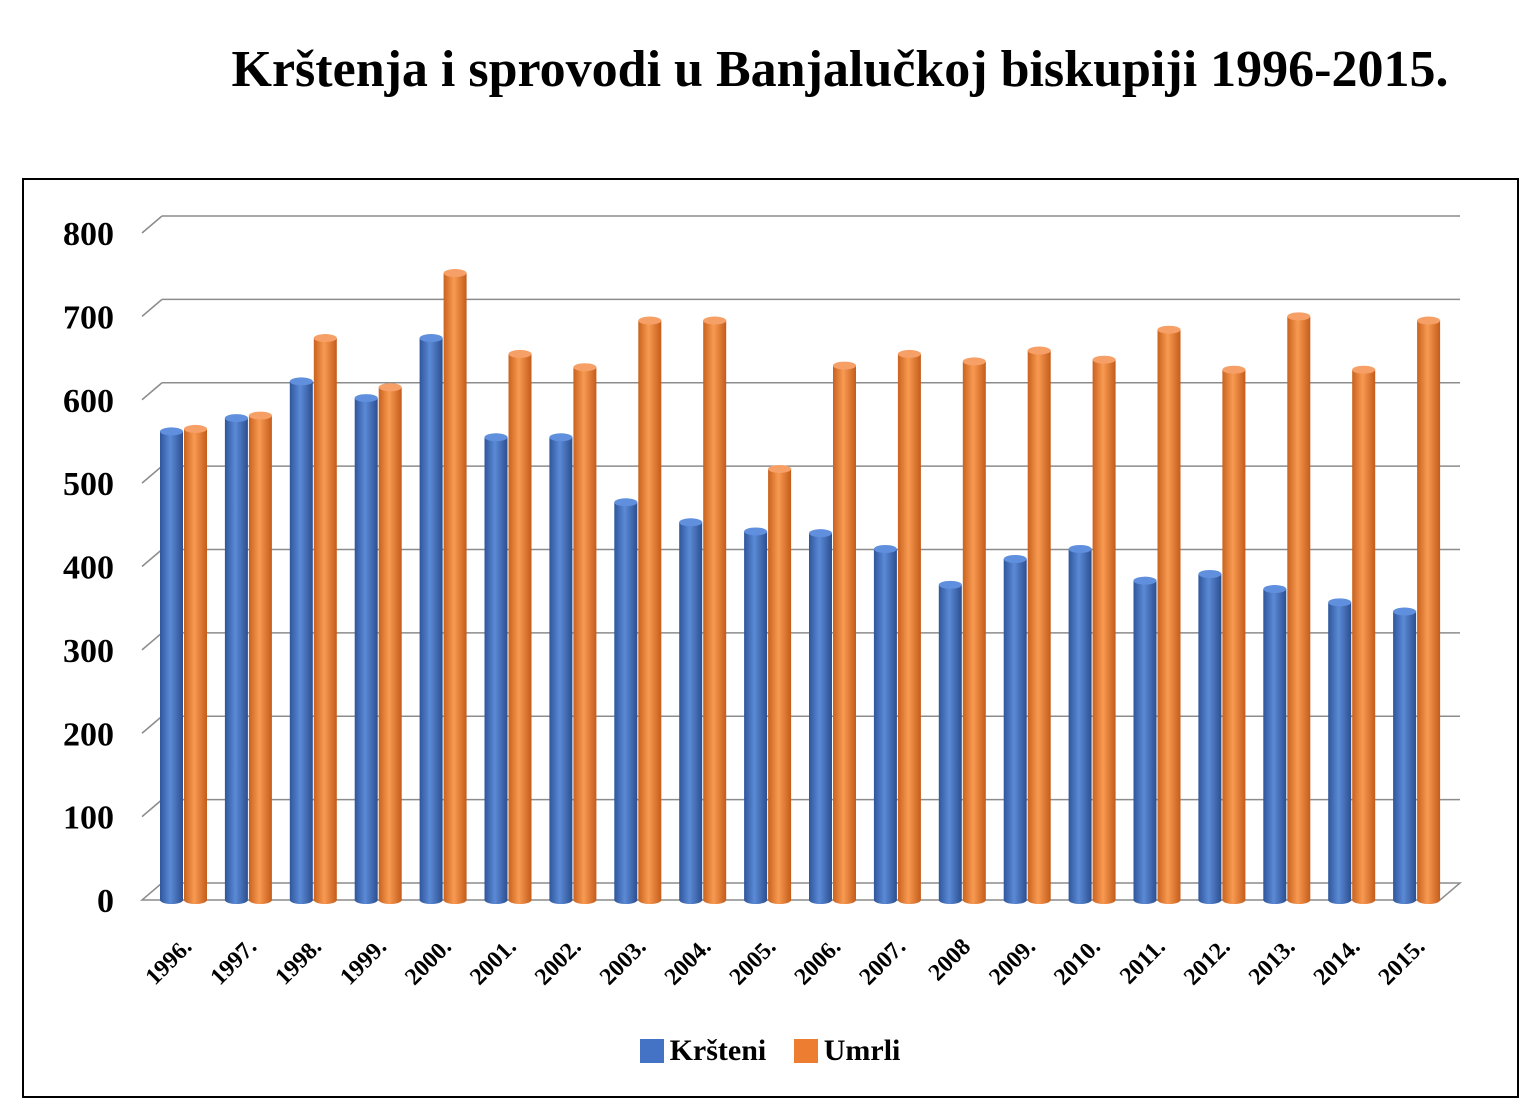 The height and width of the screenshot is (1114, 1540). What do you see at coordinates (1402, 962) in the screenshot?
I see `x-tick-label: 2015.` at bounding box center [1402, 962].